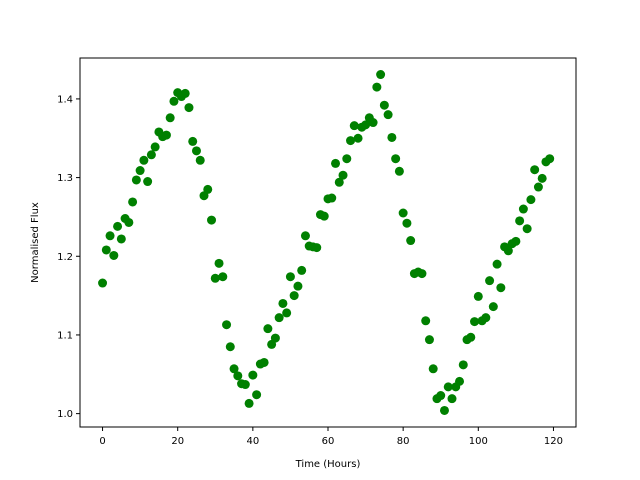 The width and height of the screenshot is (640, 480). What do you see at coordinates (102, 441) in the screenshot?
I see `x-tick-label: 0` at bounding box center [102, 441].